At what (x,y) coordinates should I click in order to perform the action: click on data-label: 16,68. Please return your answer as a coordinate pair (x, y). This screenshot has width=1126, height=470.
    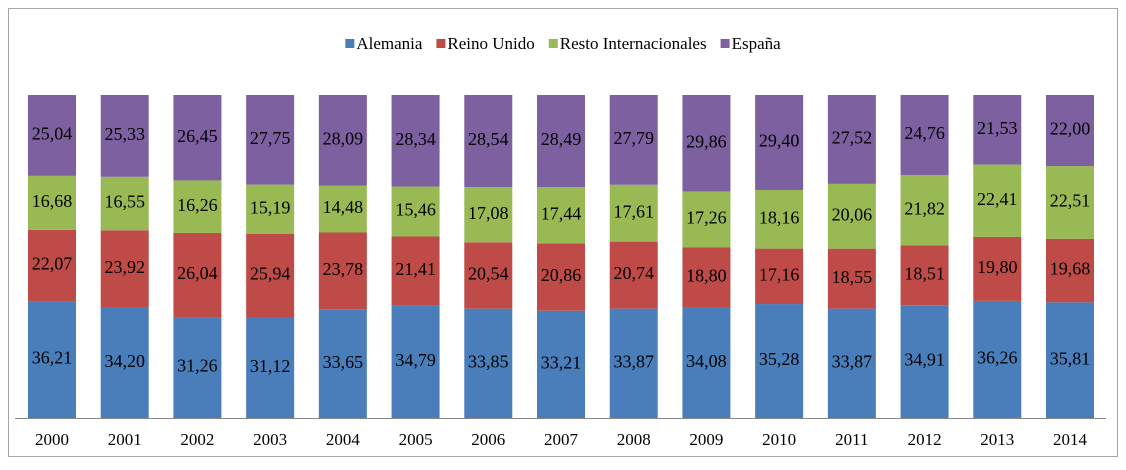
    Looking at the image, I should click on (52, 201).